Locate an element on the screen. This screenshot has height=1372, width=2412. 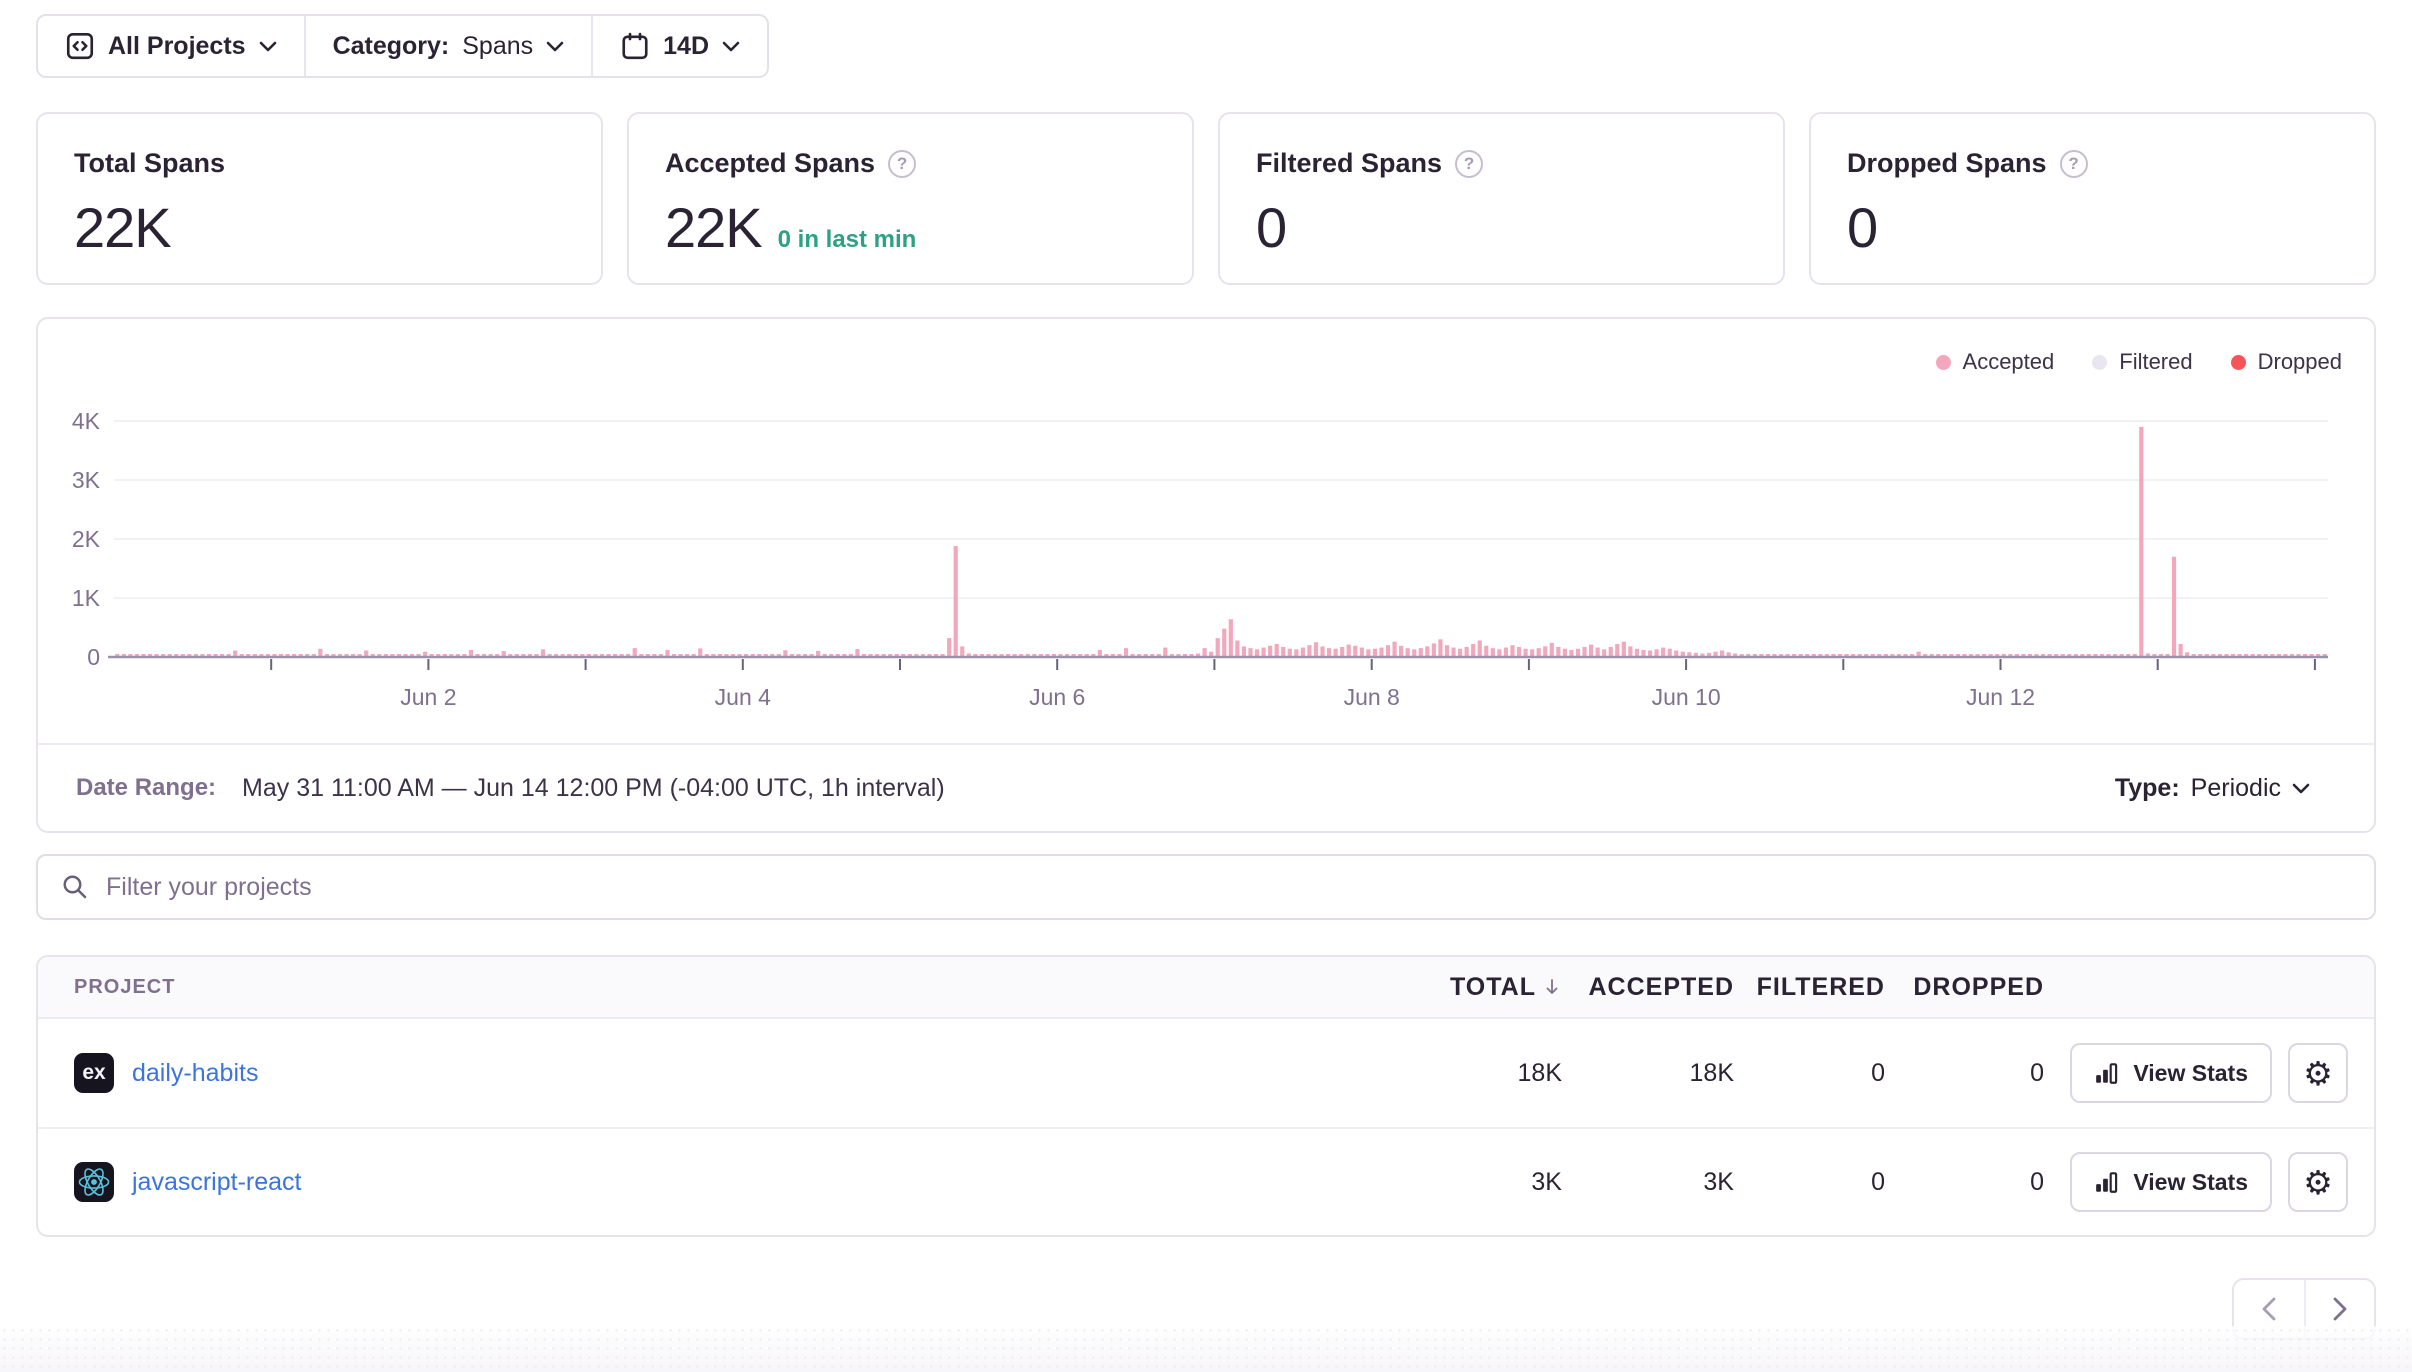
category-value: Spans is located at coordinates (498, 45).